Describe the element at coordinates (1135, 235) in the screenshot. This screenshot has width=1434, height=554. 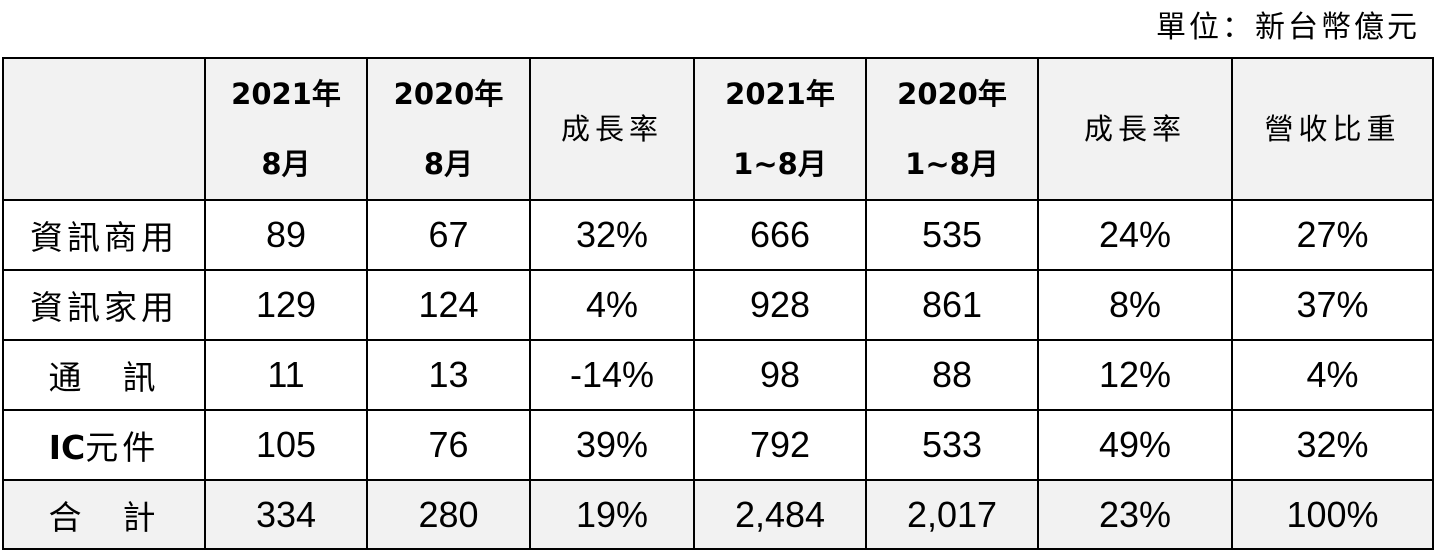
I see `table-cell: 24%` at that location.